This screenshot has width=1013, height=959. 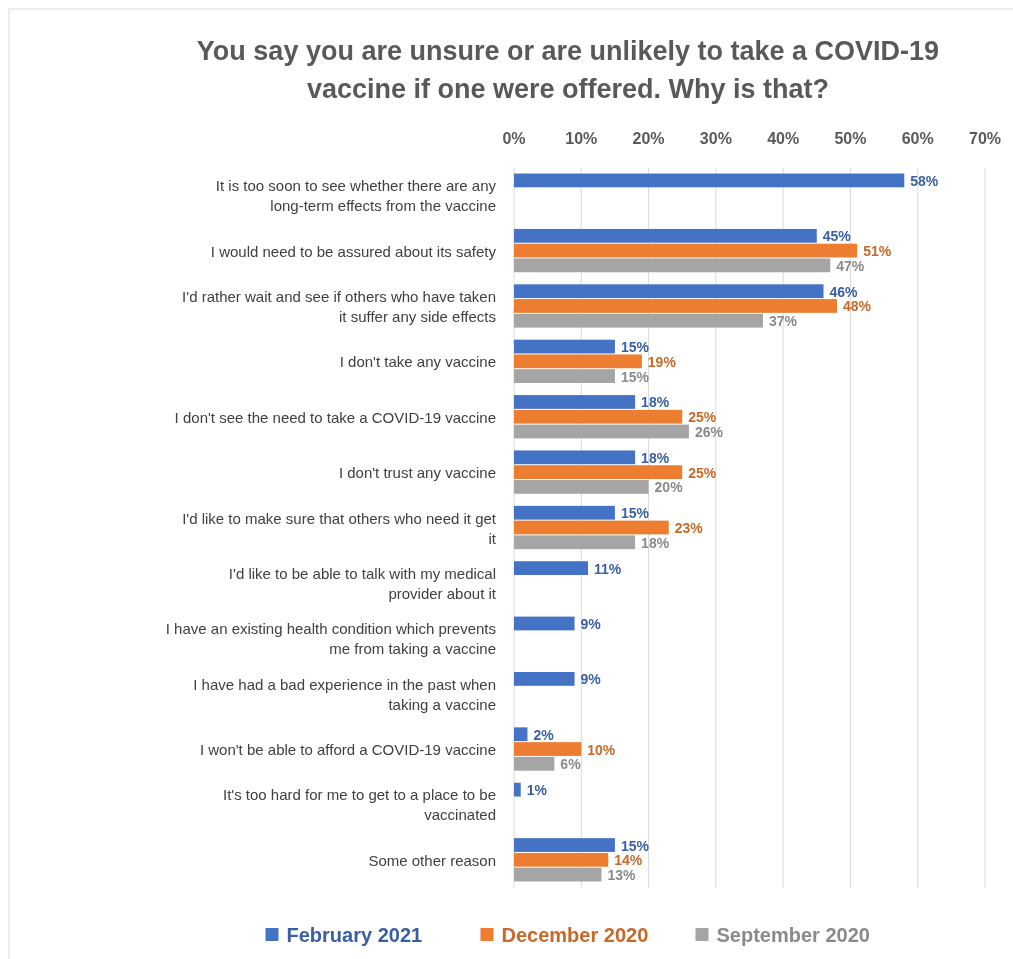 I want to click on legend-label: February 2021, so click(x=354, y=935).